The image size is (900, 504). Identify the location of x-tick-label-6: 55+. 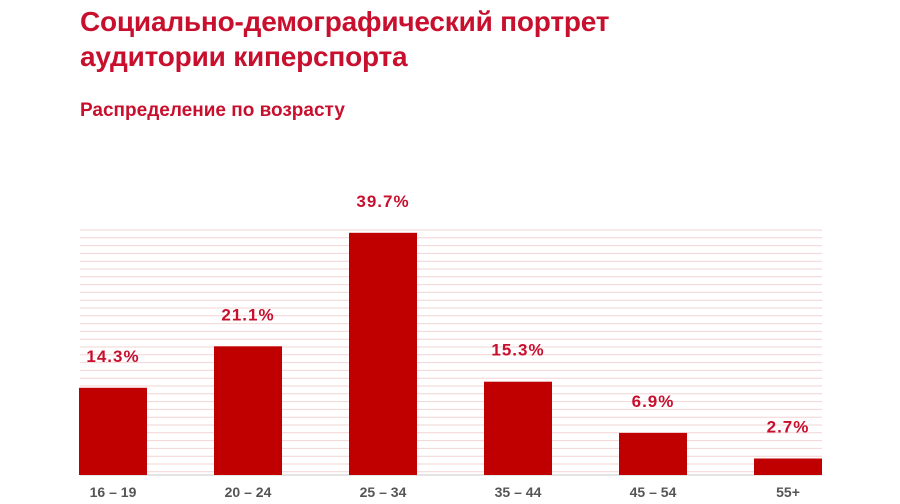
(788, 492).